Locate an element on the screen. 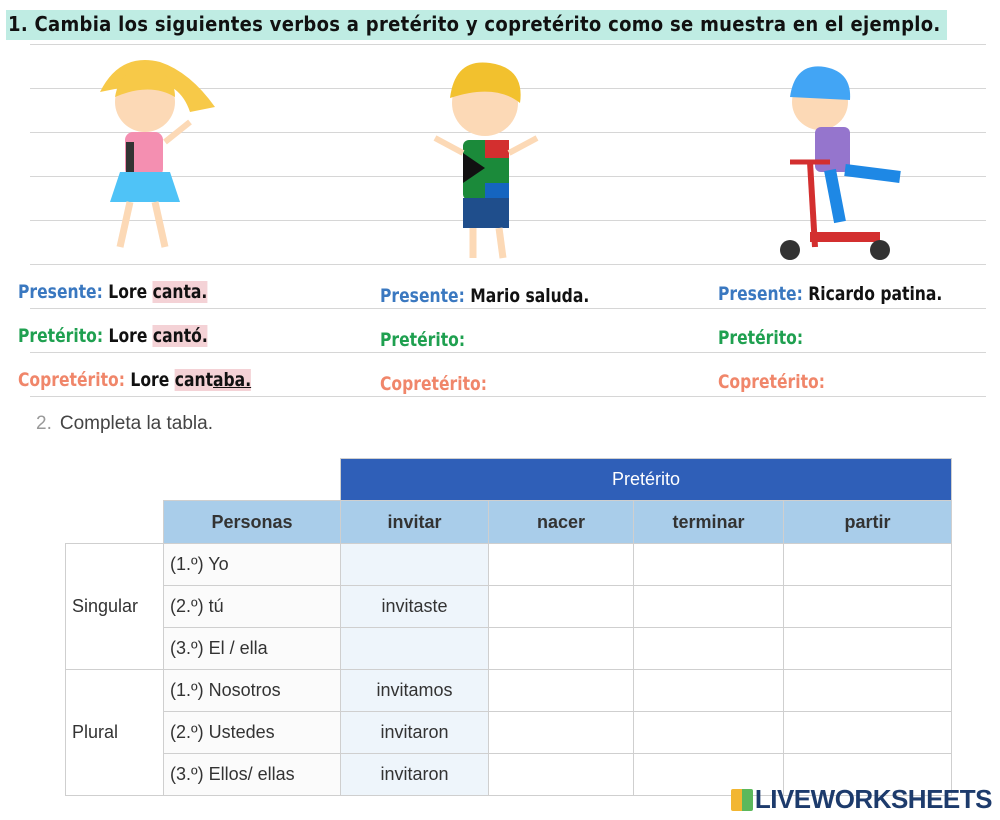  boy-scooter-illustration is located at coordinates (840, 163).